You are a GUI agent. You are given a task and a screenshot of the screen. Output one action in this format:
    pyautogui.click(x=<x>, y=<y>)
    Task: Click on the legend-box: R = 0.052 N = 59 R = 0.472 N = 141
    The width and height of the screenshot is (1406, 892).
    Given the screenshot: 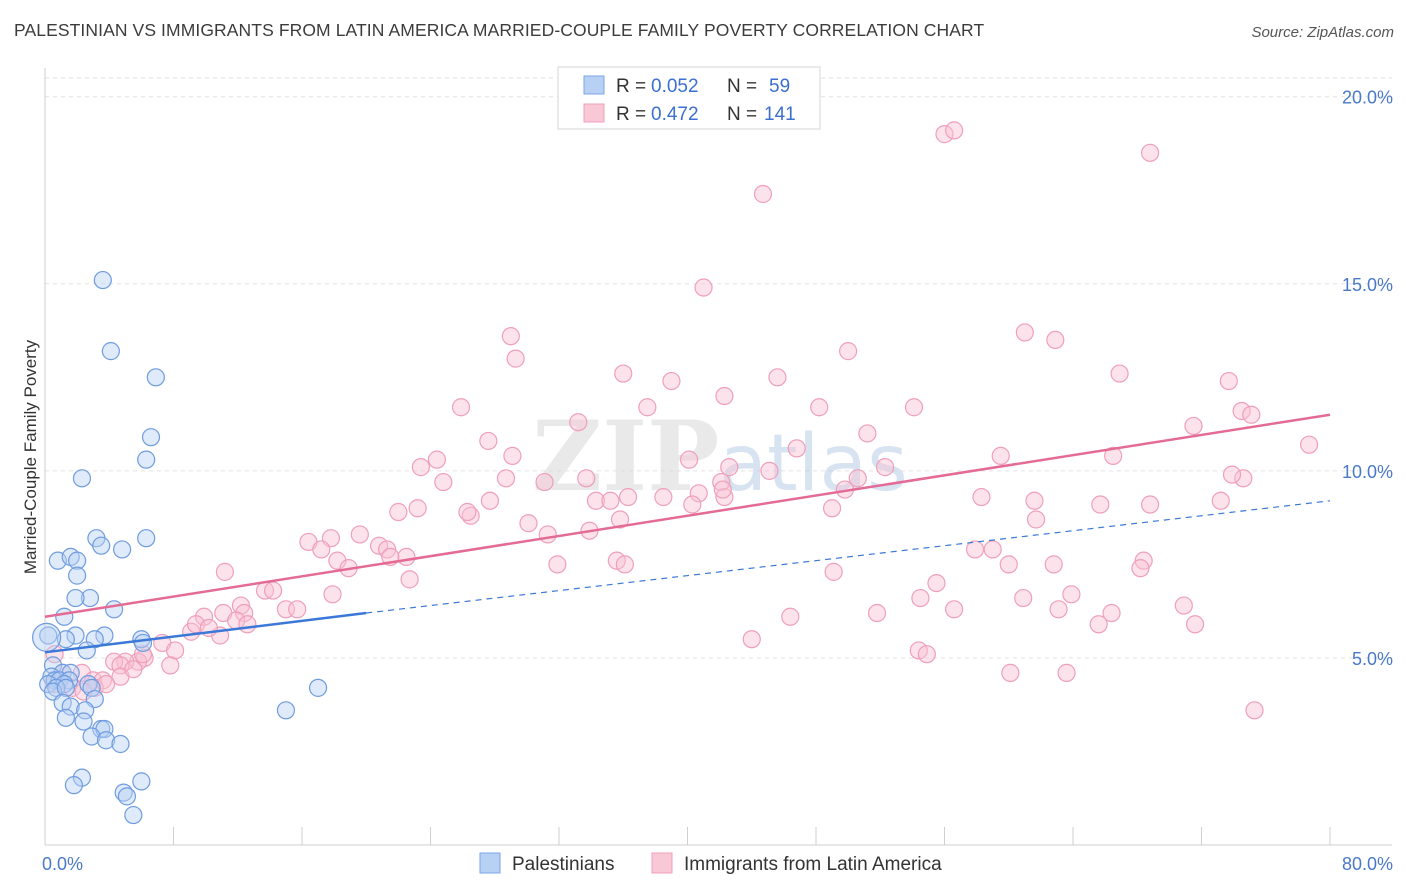 What is the action you would take?
    pyautogui.click(x=689, y=98)
    